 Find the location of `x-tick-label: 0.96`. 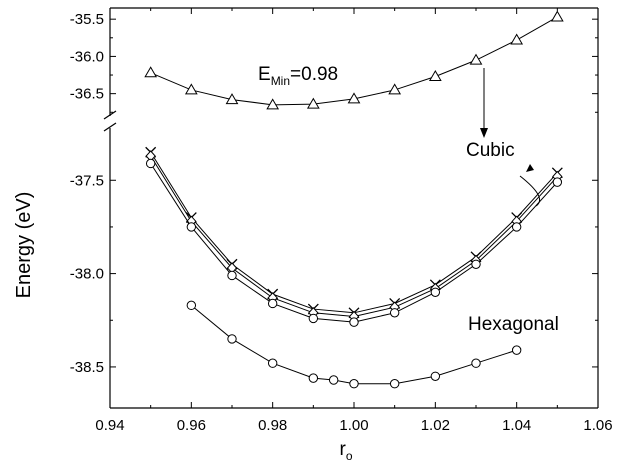

x-tick-label: 0.96 is located at coordinates (191, 425).